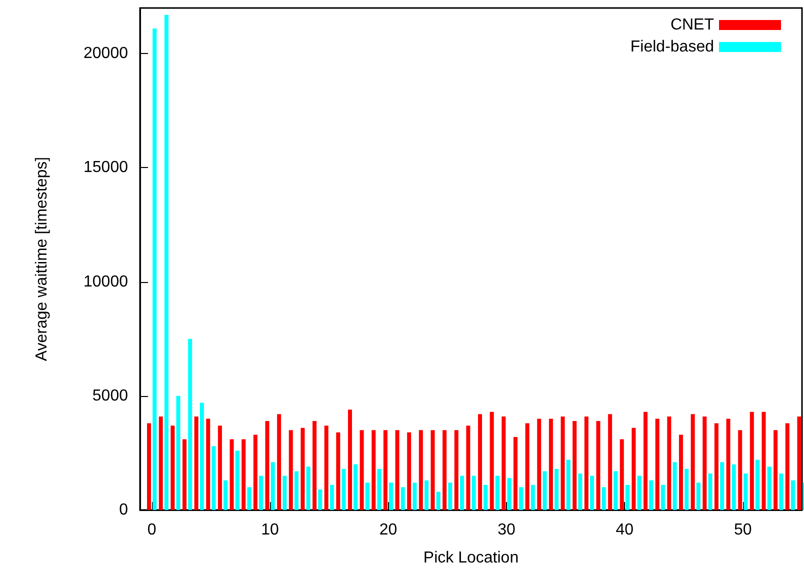 The image size is (804, 579). I want to click on y-axis-title: Average waittime [timesteps], so click(42, 259).